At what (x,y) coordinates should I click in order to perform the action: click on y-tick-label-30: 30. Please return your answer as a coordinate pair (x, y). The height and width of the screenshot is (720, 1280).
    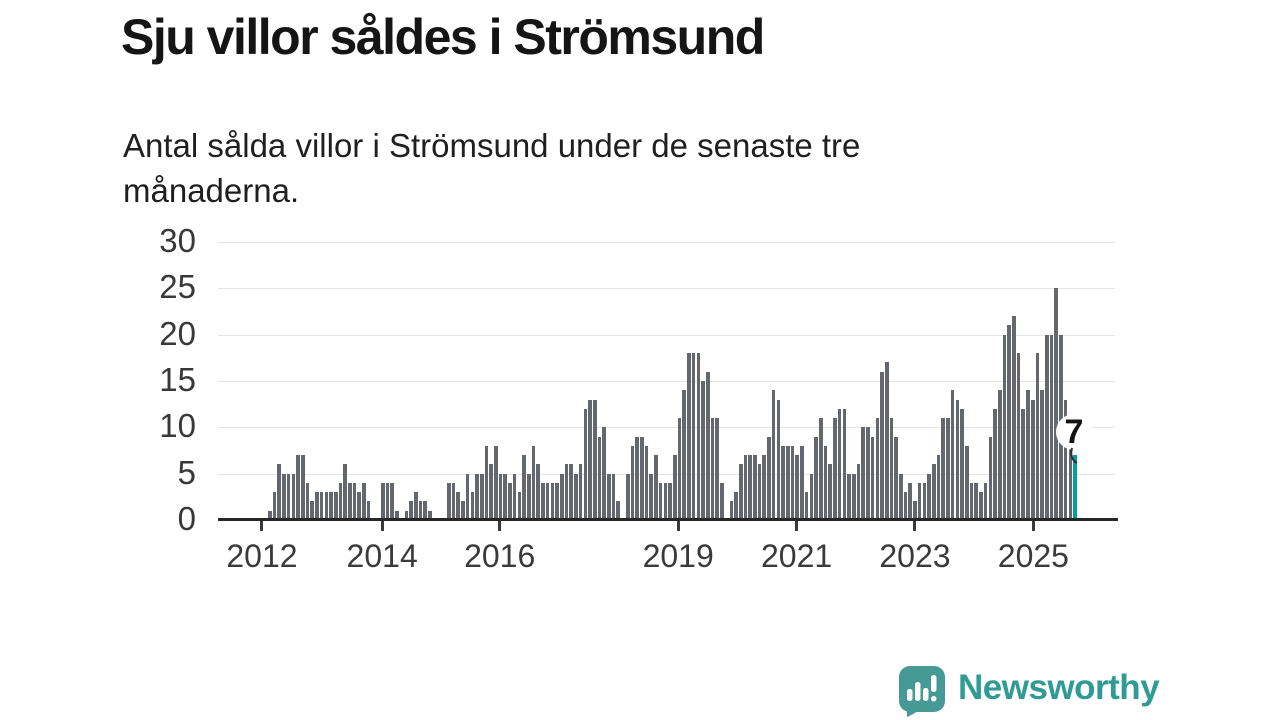
    Looking at the image, I should click on (177, 240).